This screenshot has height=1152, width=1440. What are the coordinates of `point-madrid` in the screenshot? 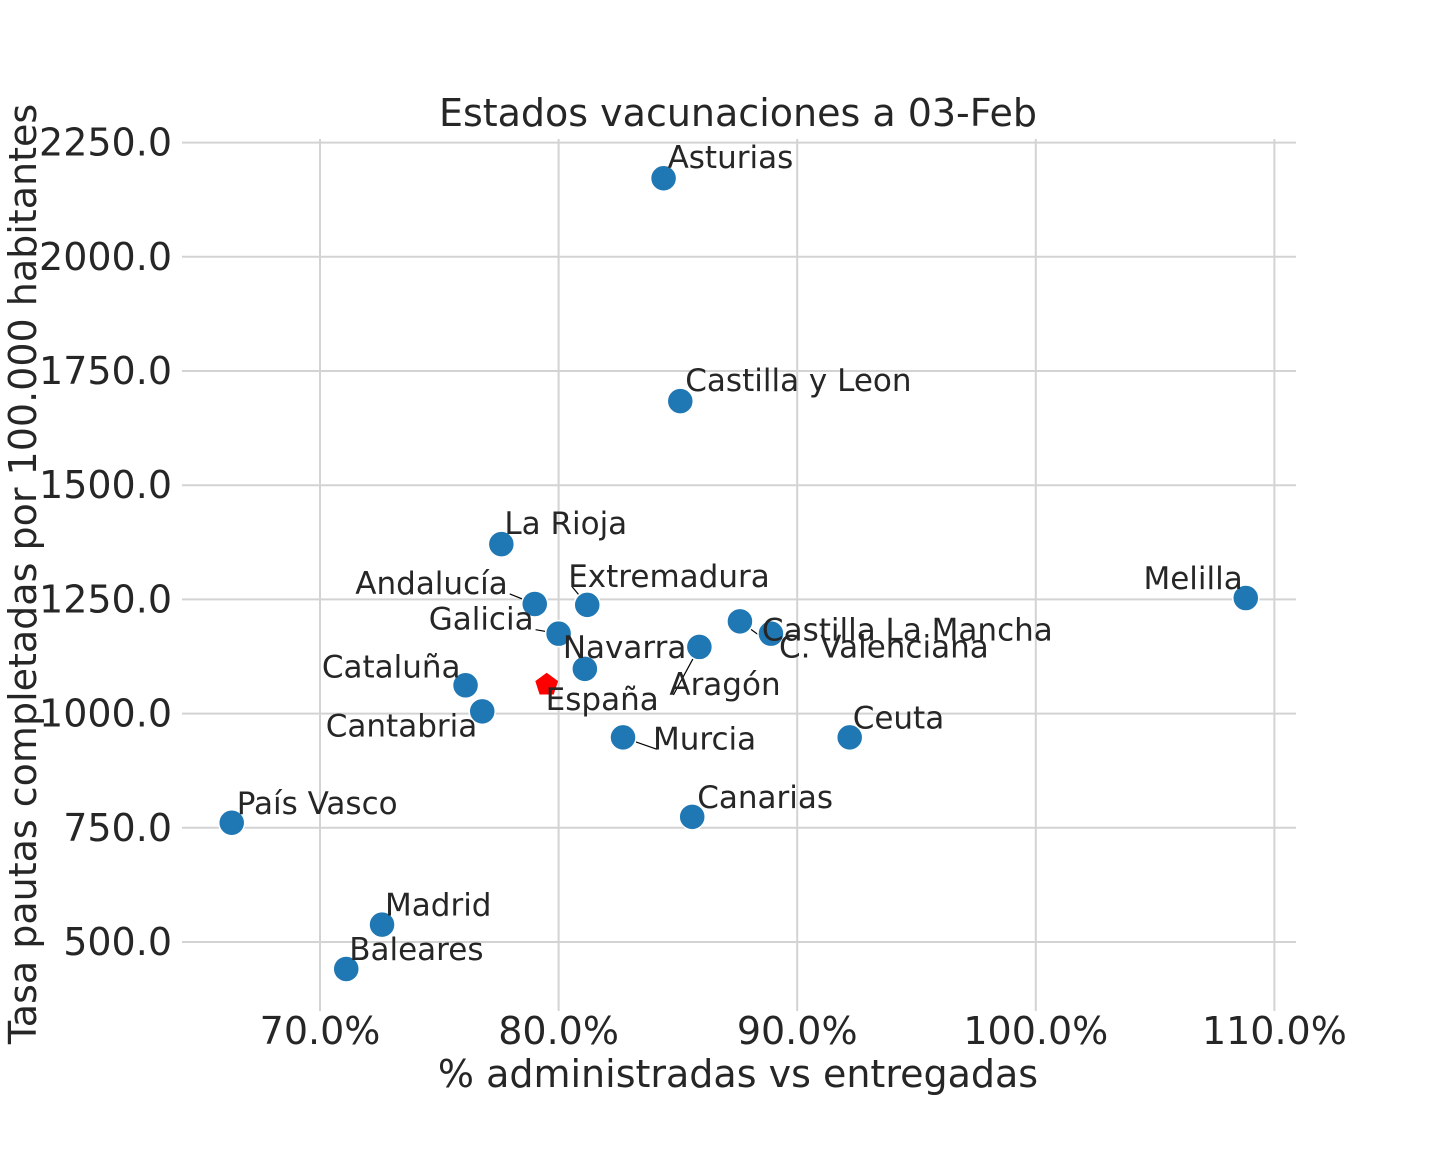 It's located at (382, 924).